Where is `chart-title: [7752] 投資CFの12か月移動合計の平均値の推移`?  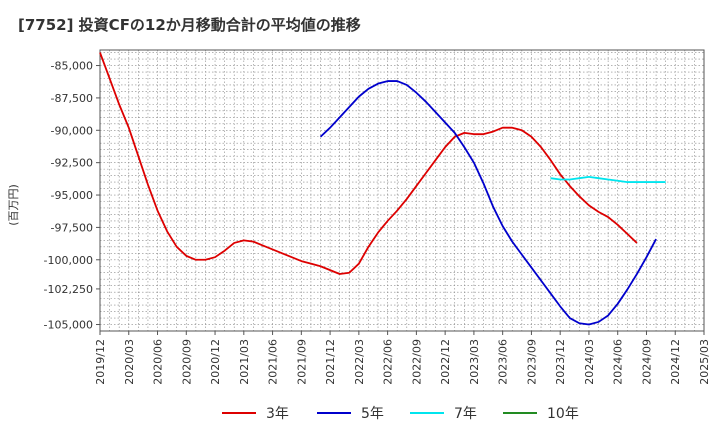
chart-title: [7752] 投資CFの12か月移動合計の平均値の推移 is located at coordinates (189, 25).